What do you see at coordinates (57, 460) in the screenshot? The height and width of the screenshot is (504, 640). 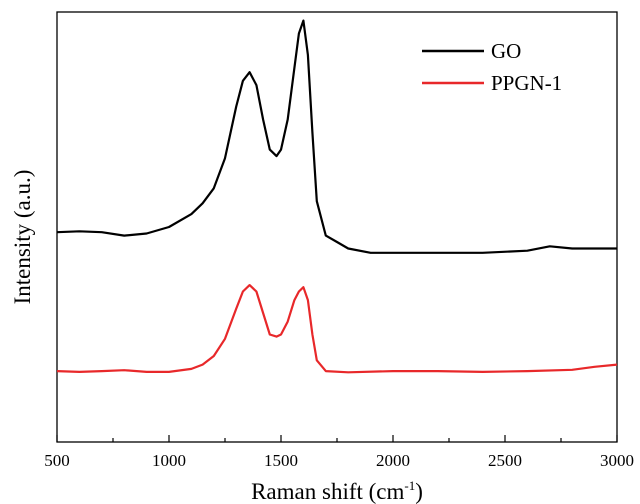 I see `x-tick-label: 500` at bounding box center [57, 460].